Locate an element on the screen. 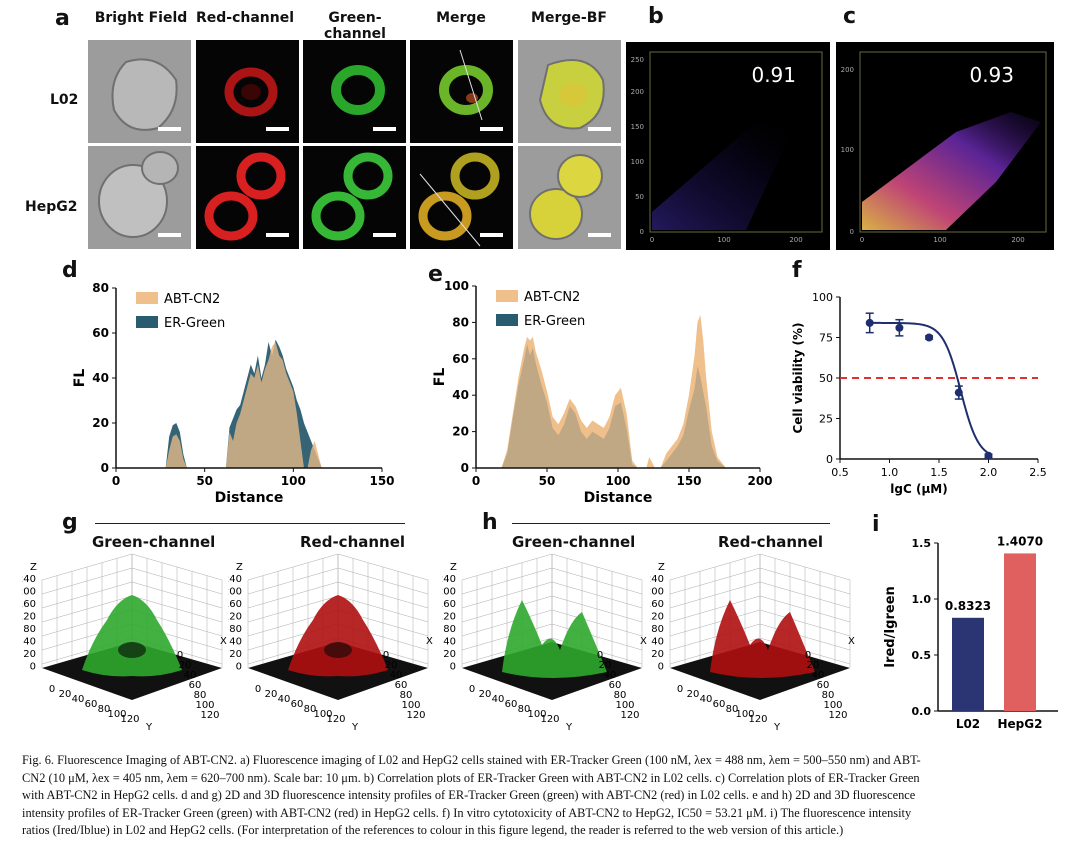 The image size is (1080, 860). correlation-plot-svg: 0.91 0 50 100 150 200 250 0 100 200 is located at coordinates (727, 147).